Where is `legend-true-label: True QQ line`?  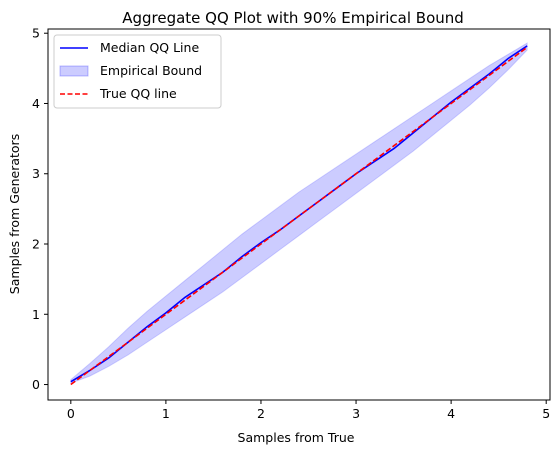
legend-true-label: True QQ line is located at coordinates (138, 93).